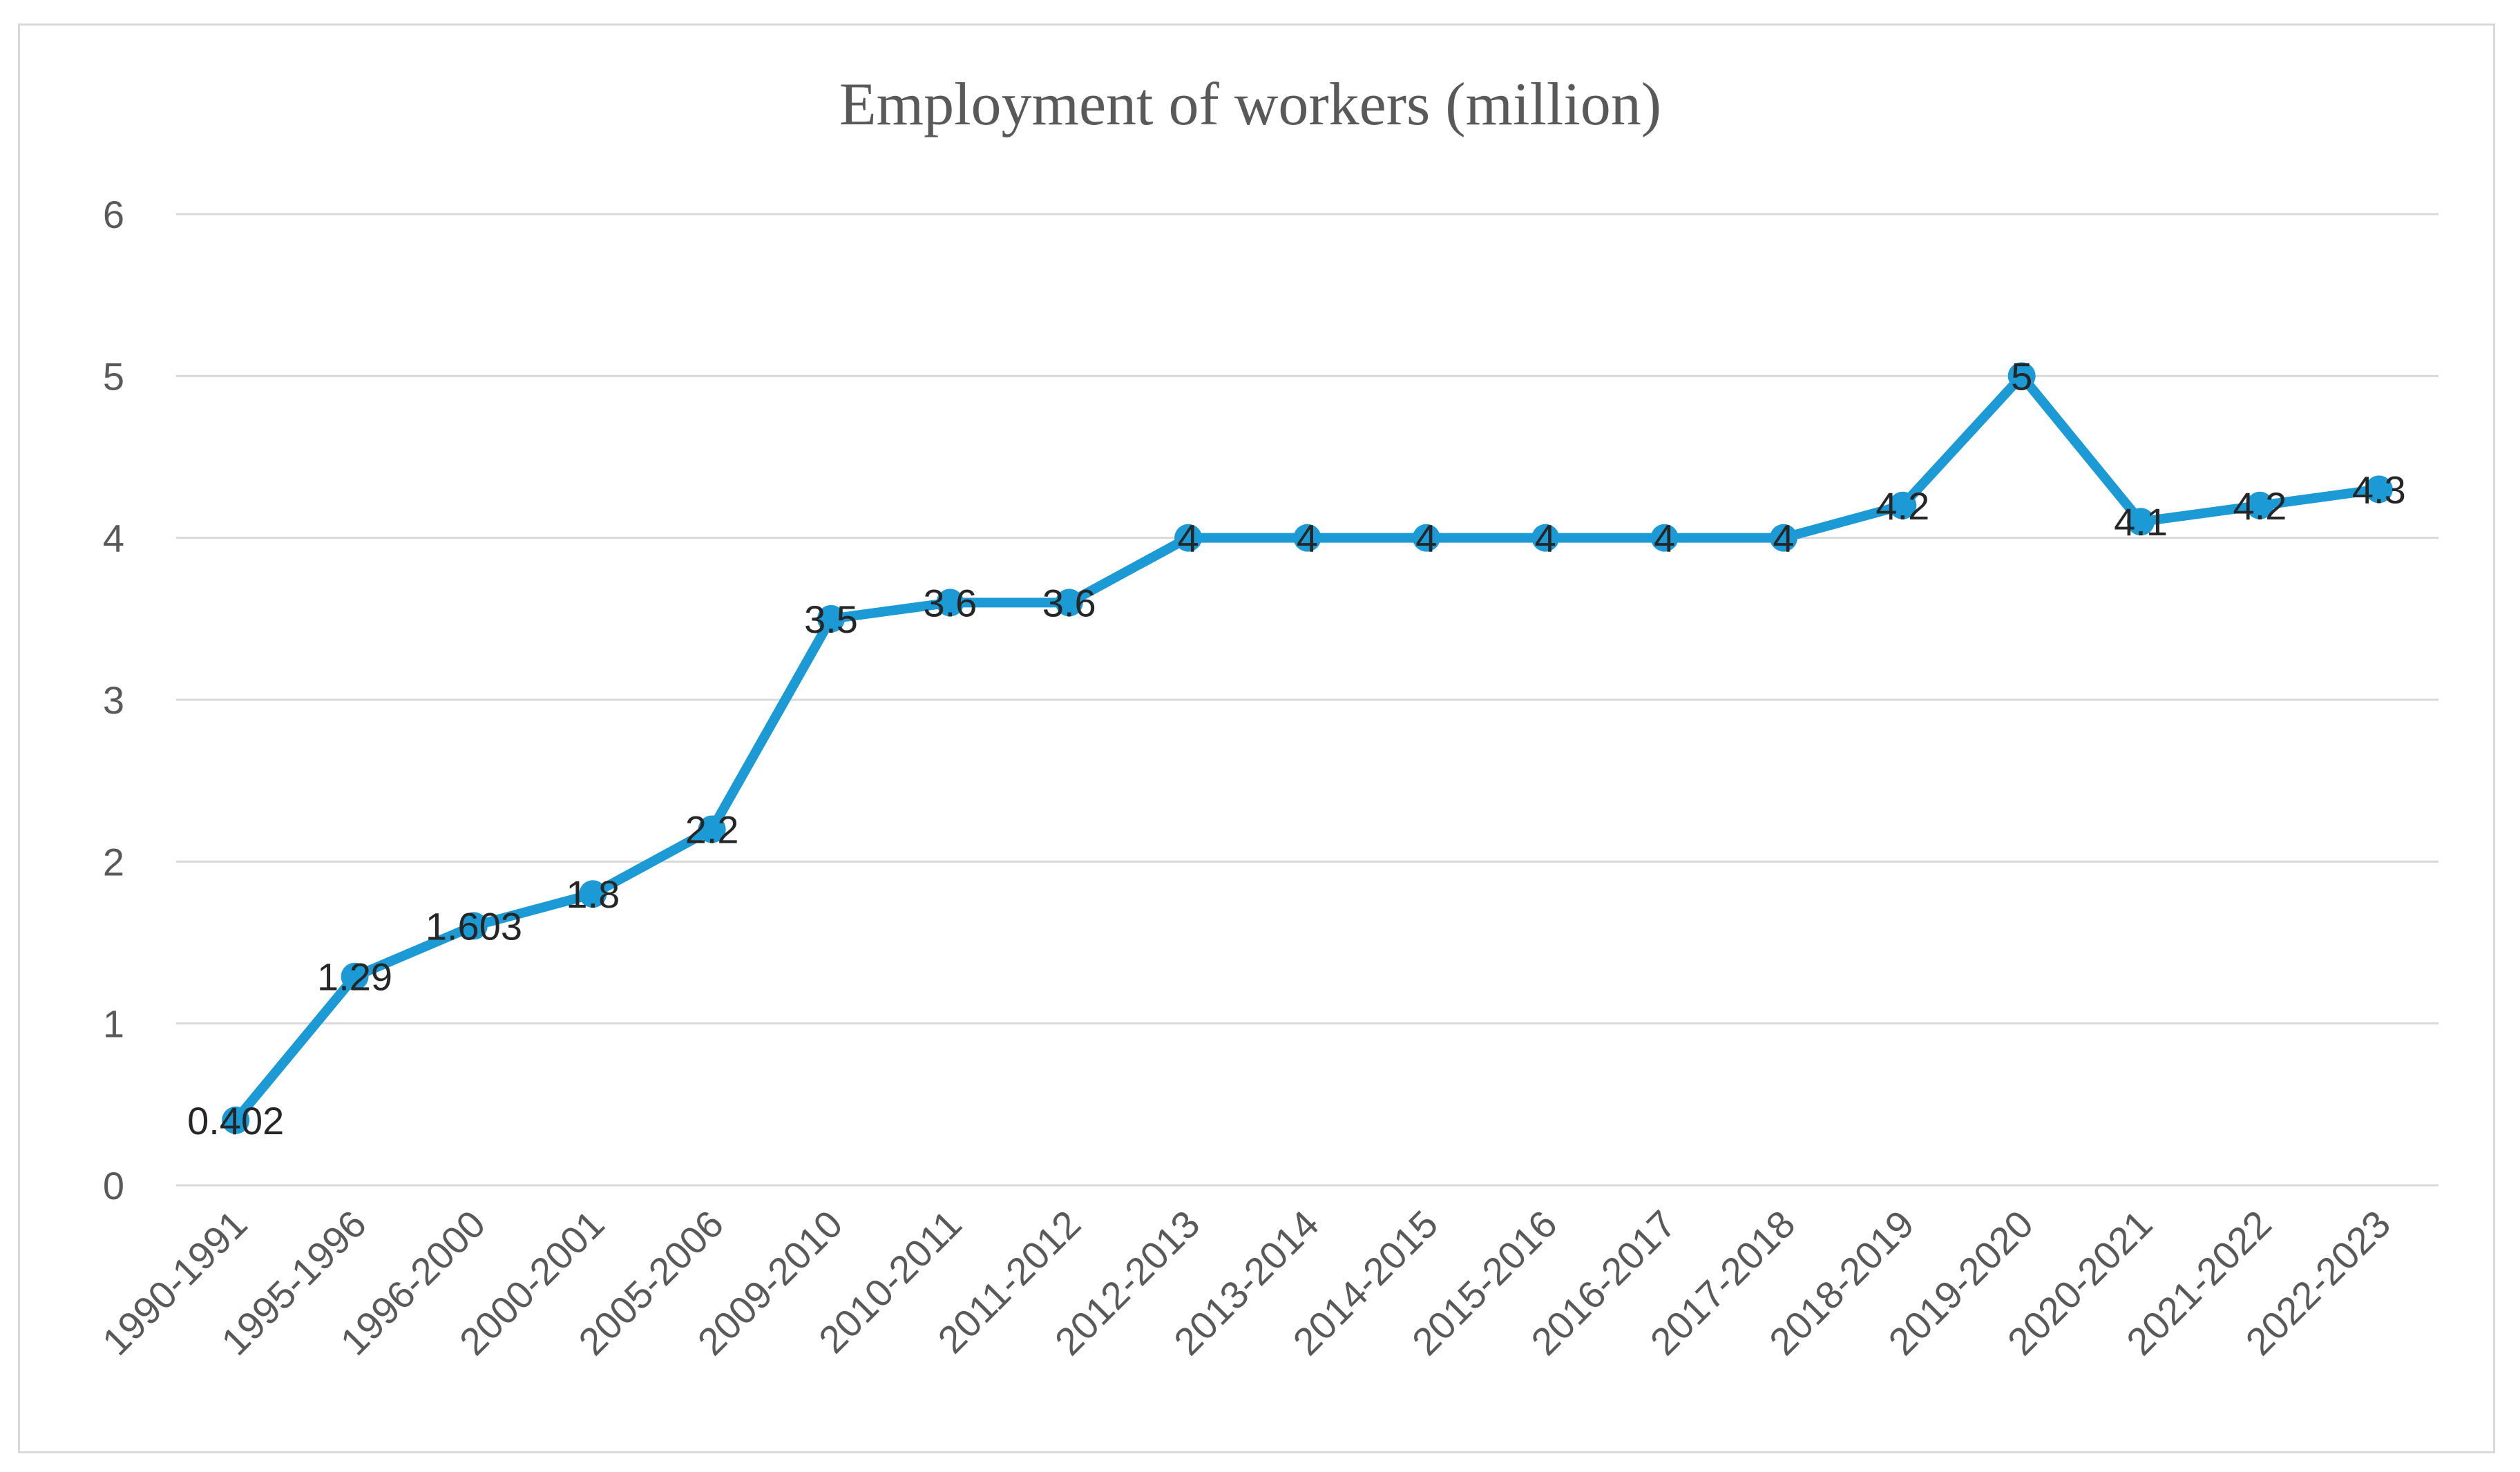 The image size is (2520, 1472). I want to click on data-label: 4.3, so click(2379, 489).